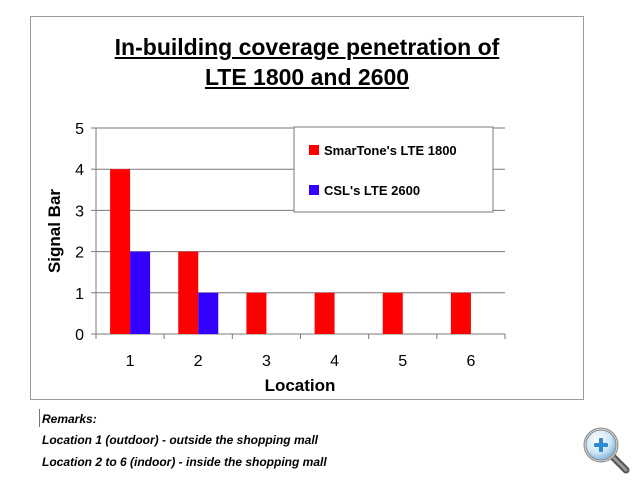  Describe the element at coordinates (130, 361) in the screenshot. I see `x-tick-label-1: 1` at that location.